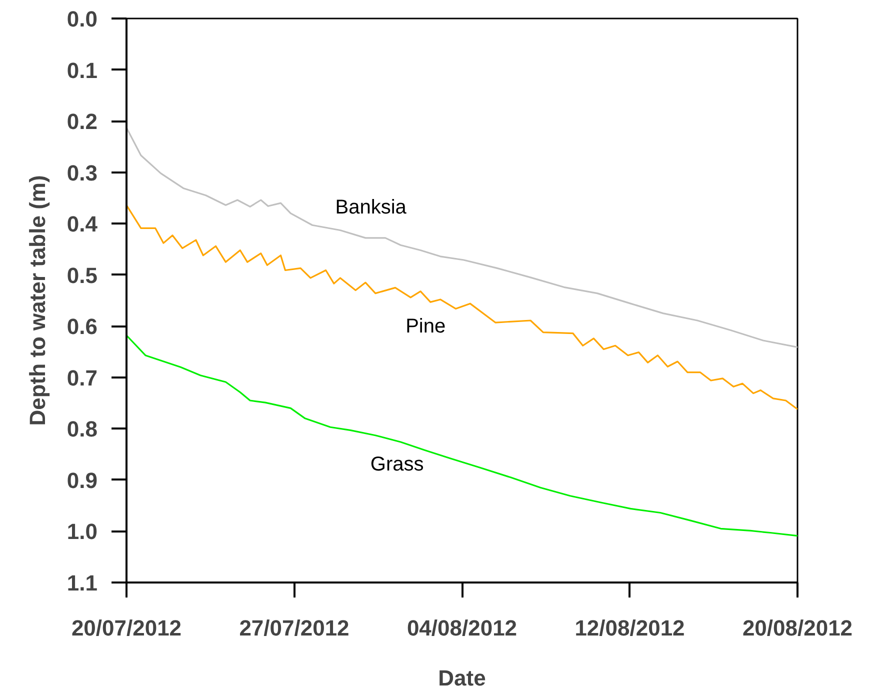 Image resolution: width=871 pixels, height=693 pixels. I want to click on series-label: Grass, so click(397, 464).